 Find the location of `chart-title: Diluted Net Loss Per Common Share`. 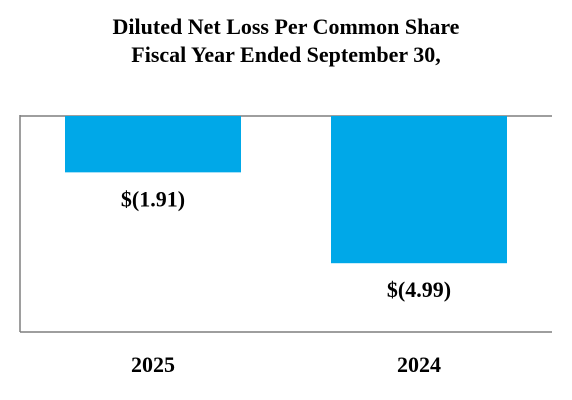

chart-title: Diluted Net Loss Per Common Share is located at coordinates (286, 26).